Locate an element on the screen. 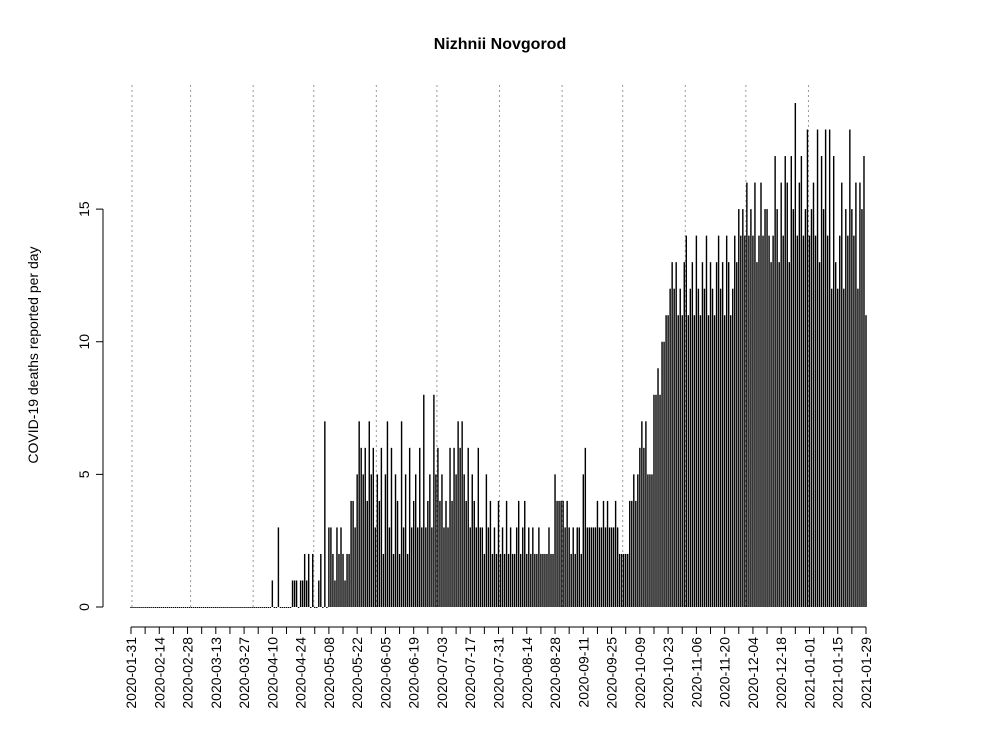  x-tick-label: 2020-04-10 is located at coordinates (272, 673).